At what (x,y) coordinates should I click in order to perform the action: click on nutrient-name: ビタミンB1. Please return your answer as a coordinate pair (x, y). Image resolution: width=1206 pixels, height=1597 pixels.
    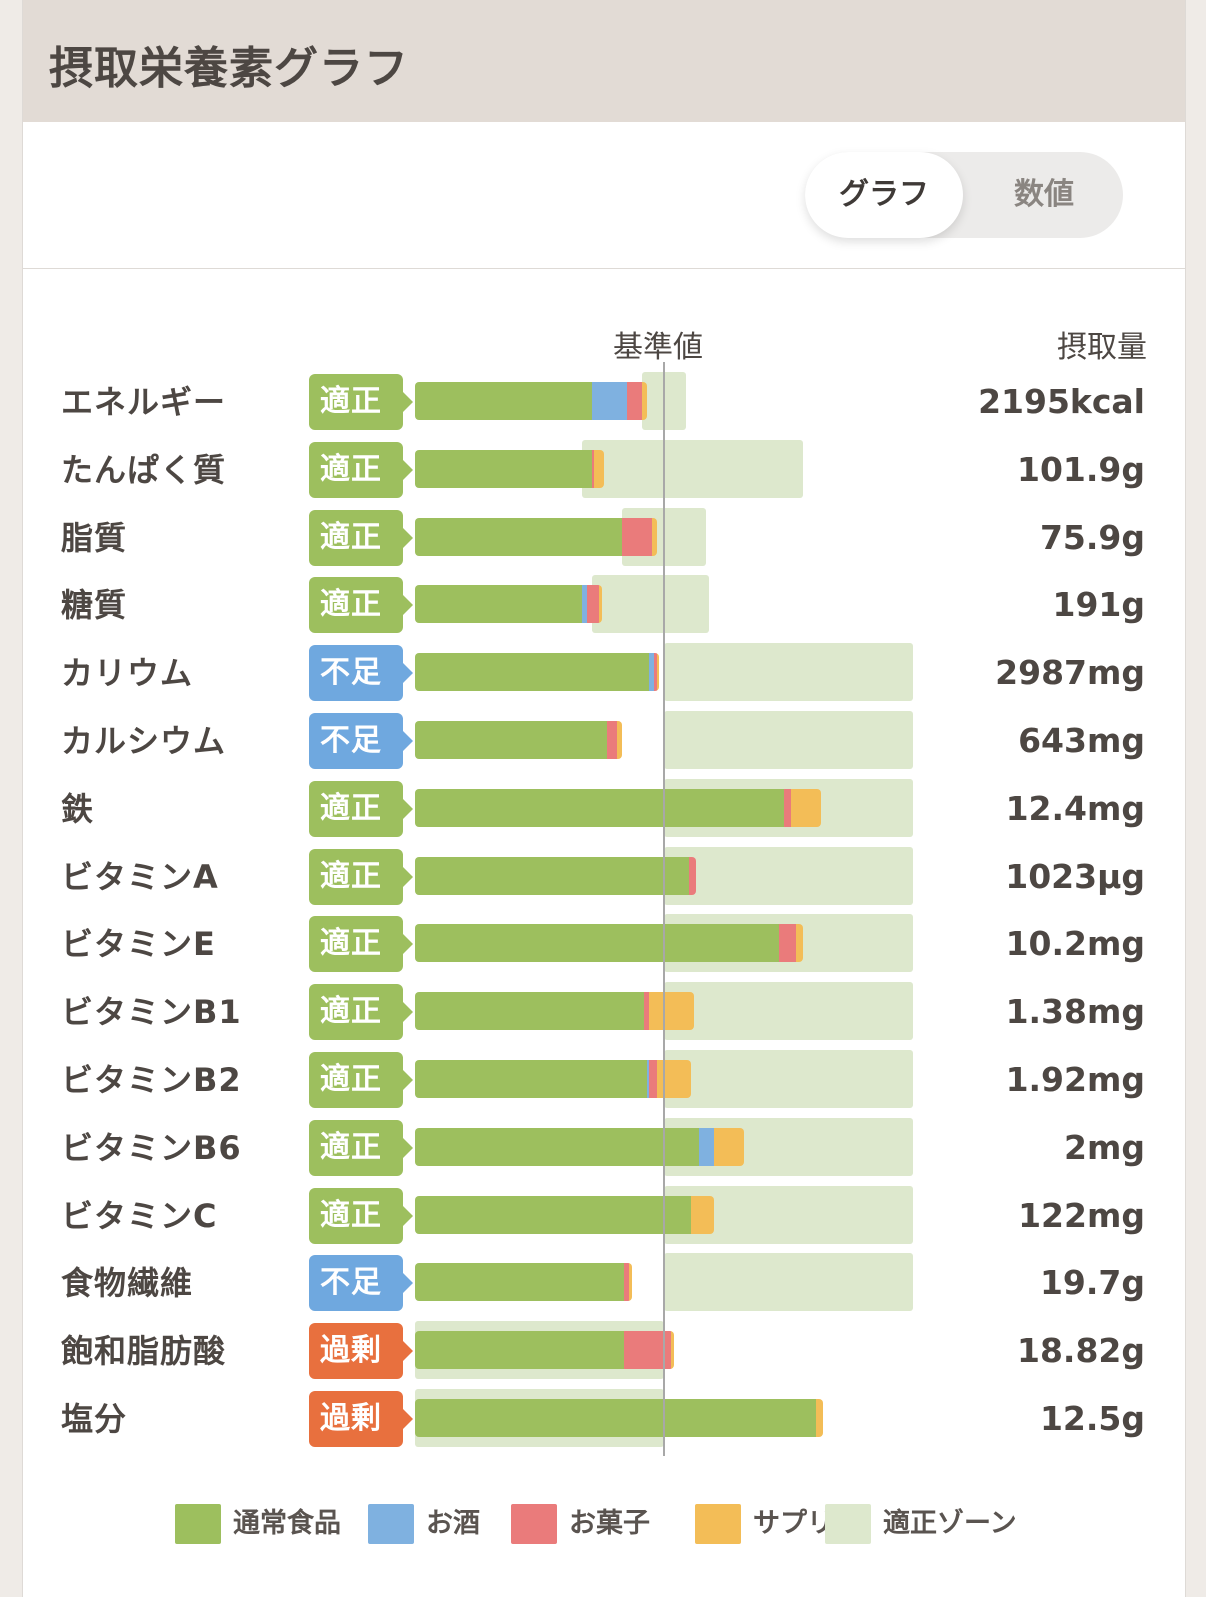
    Looking at the image, I should click on (151, 1012).